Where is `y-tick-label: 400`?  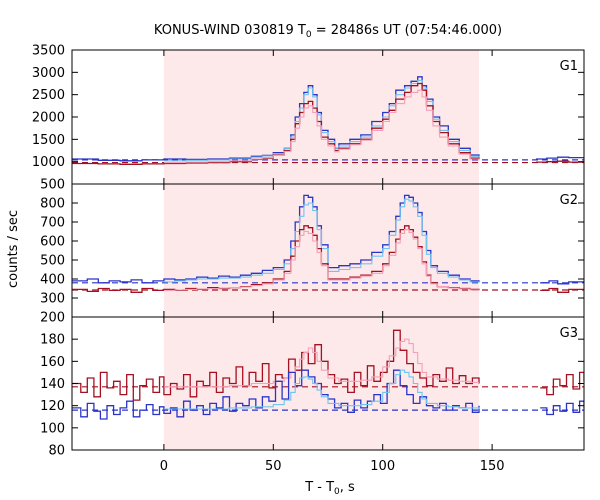 y-tick-label: 400 is located at coordinates (52, 280).